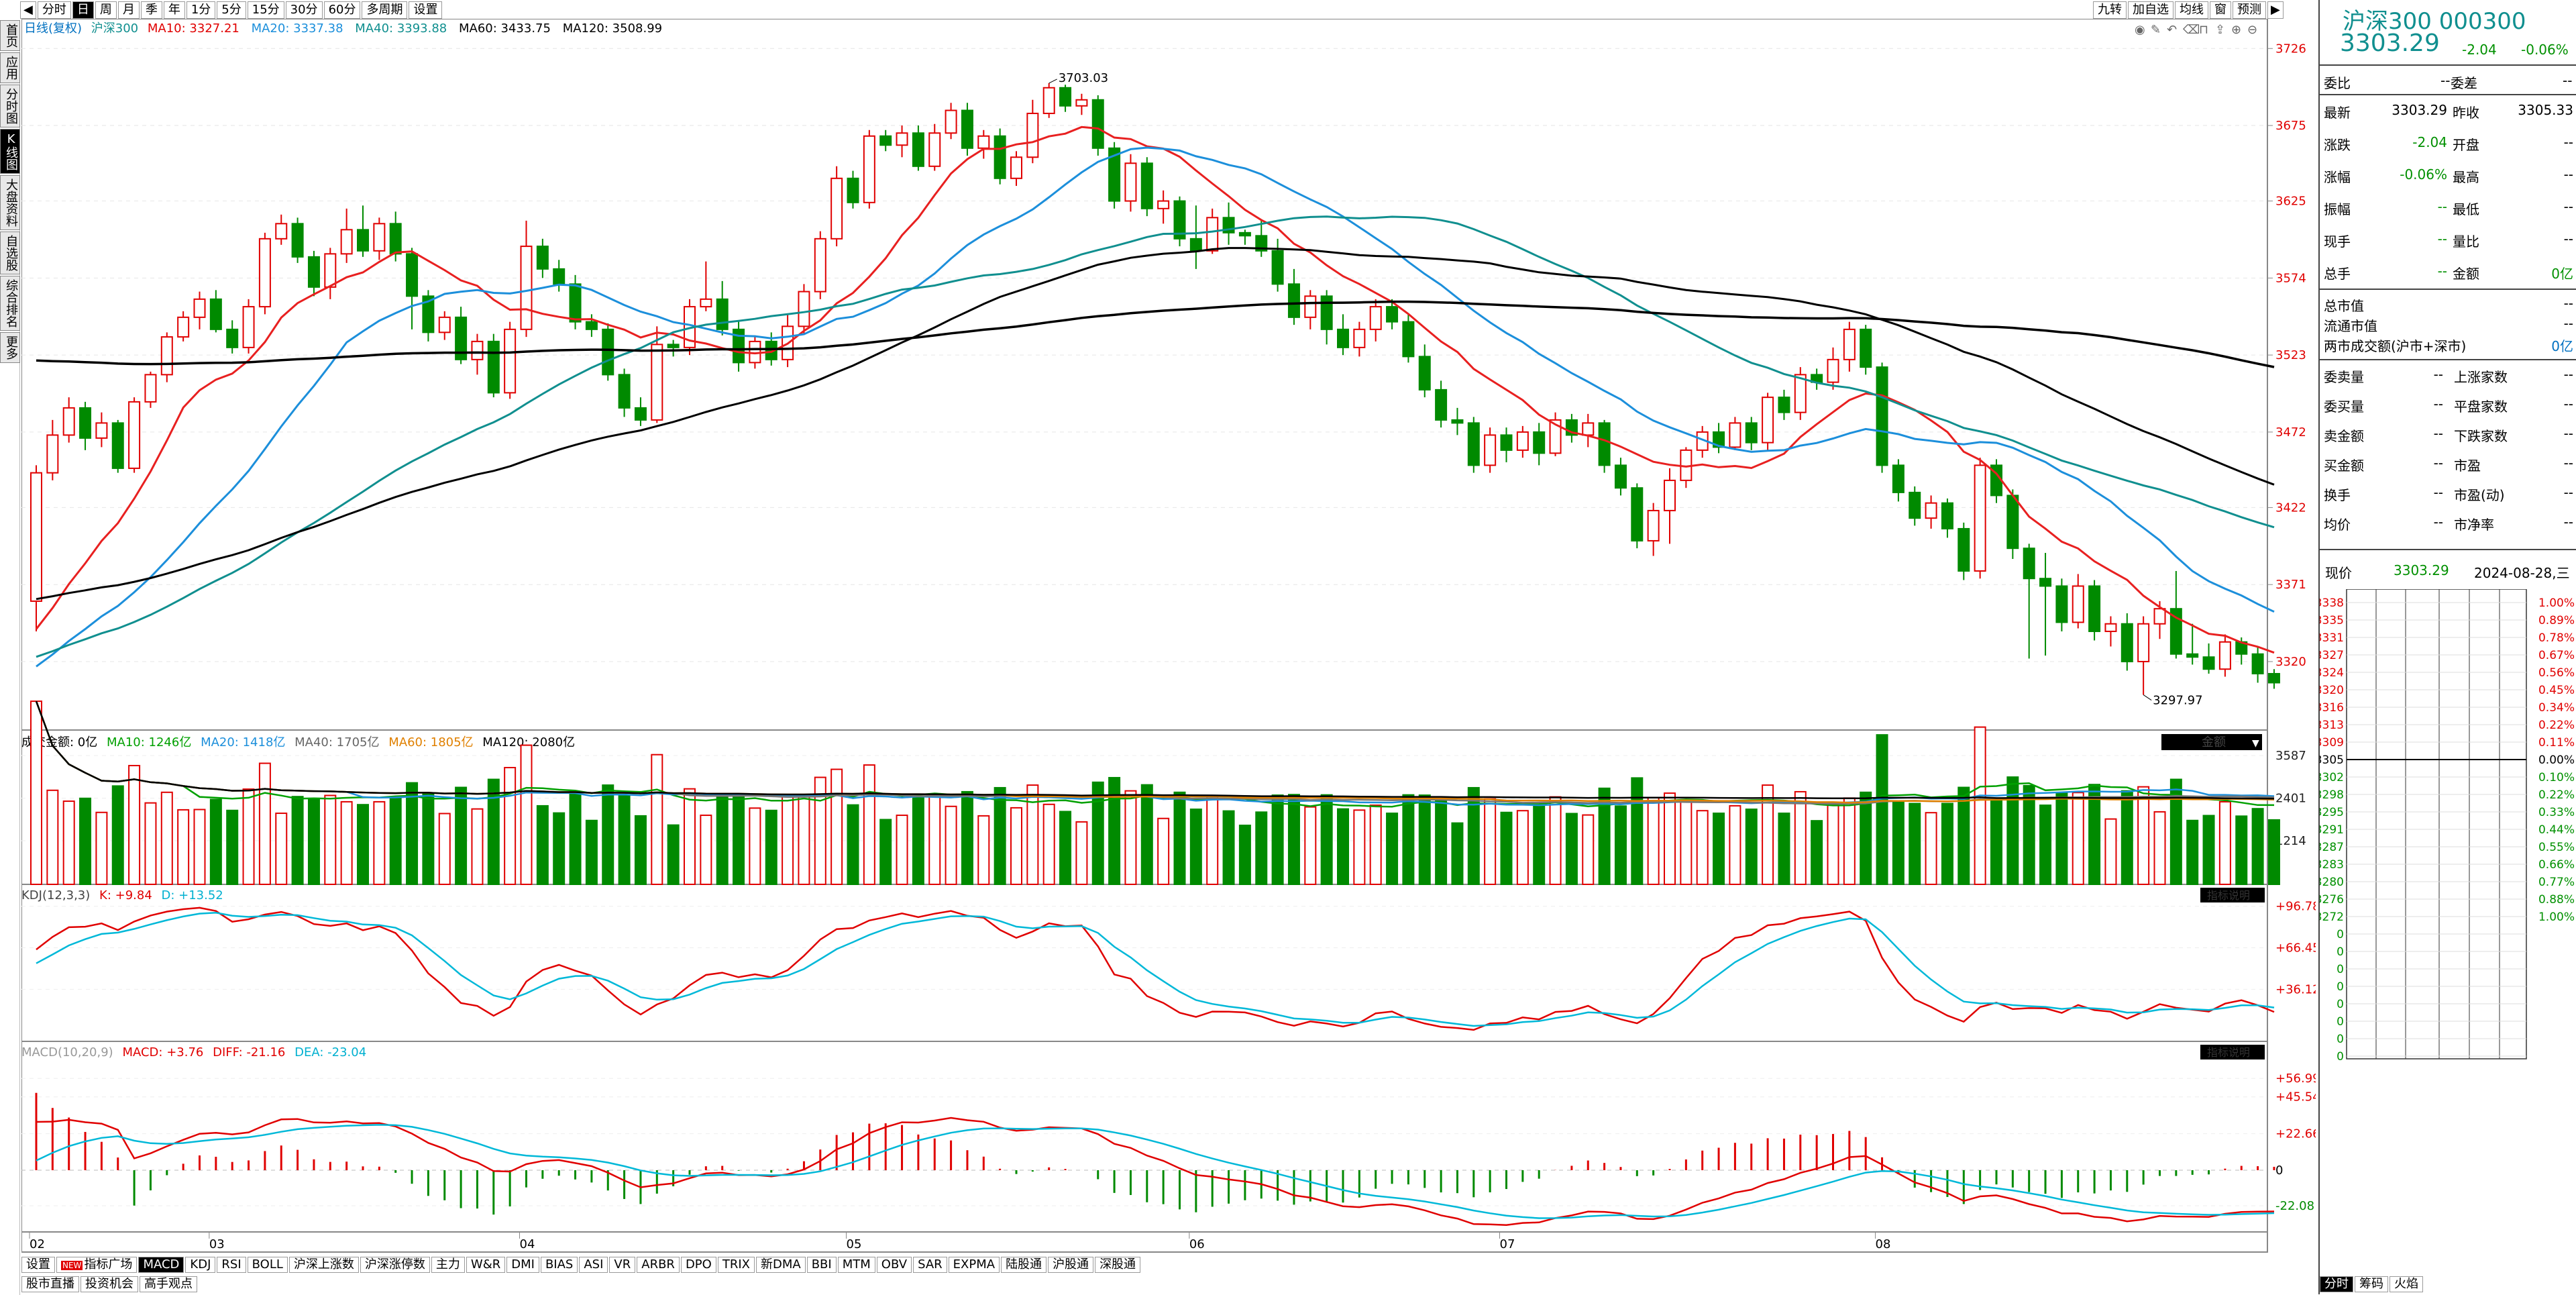  Describe the element at coordinates (1071, 1265) in the screenshot. I see `tab-hugutong: 沪股通` at that location.